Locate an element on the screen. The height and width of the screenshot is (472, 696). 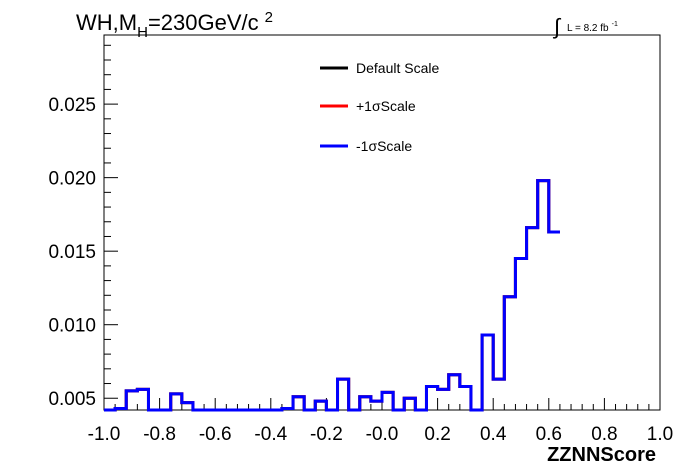
y-tick-labels: 0.005 0.010 0.015 0.020 0.025 is located at coordinates (72, 252).